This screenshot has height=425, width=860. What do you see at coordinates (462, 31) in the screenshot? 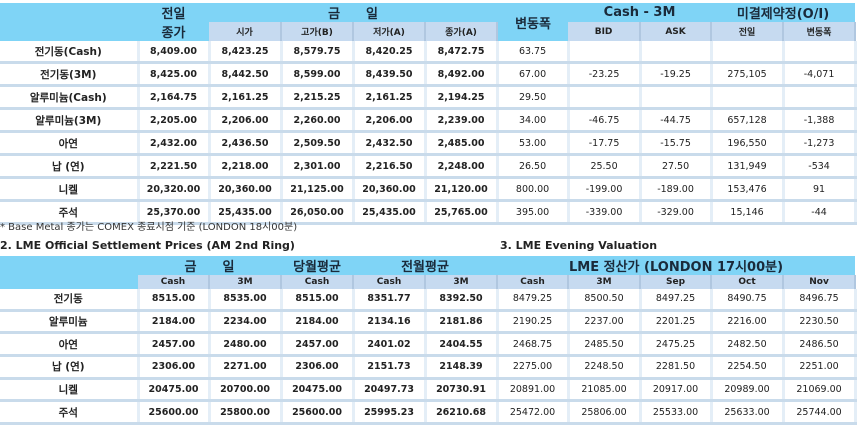
I see `sub-close: 종가(A)` at bounding box center [462, 31].